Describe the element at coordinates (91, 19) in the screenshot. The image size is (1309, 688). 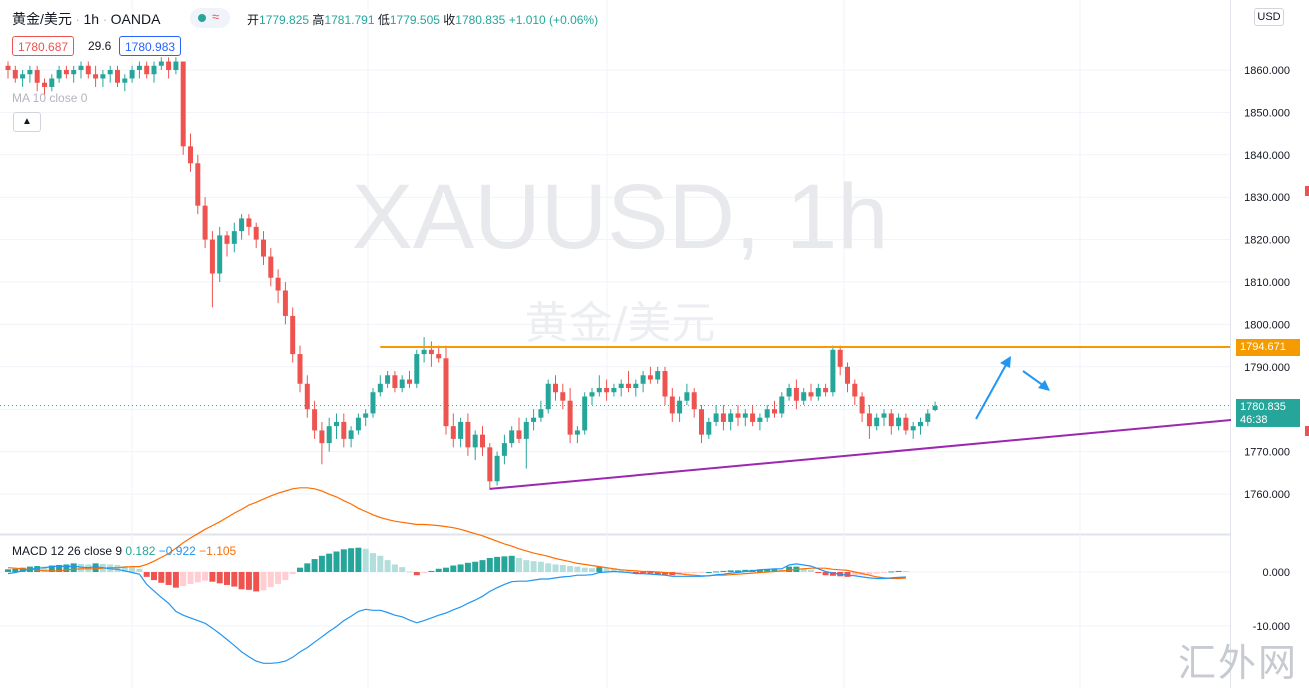
I see `interval: 1h` at that location.